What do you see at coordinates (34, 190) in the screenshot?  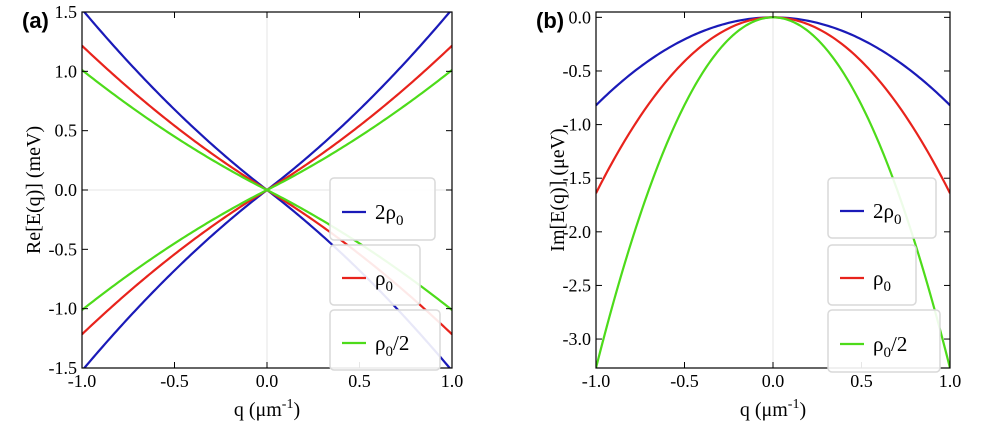 I see `y-axis-label: Re[E(q)] (meV)` at bounding box center [34, 190].